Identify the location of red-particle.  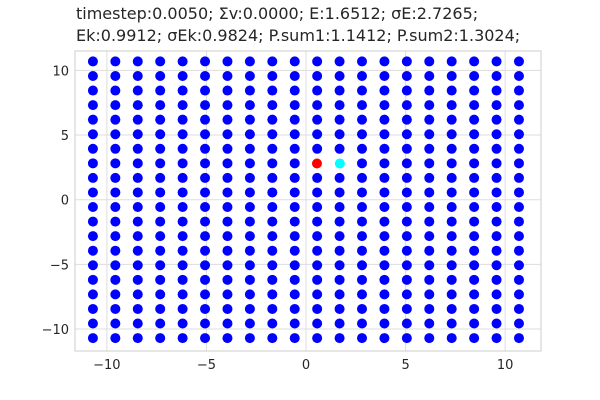
(316, 163).